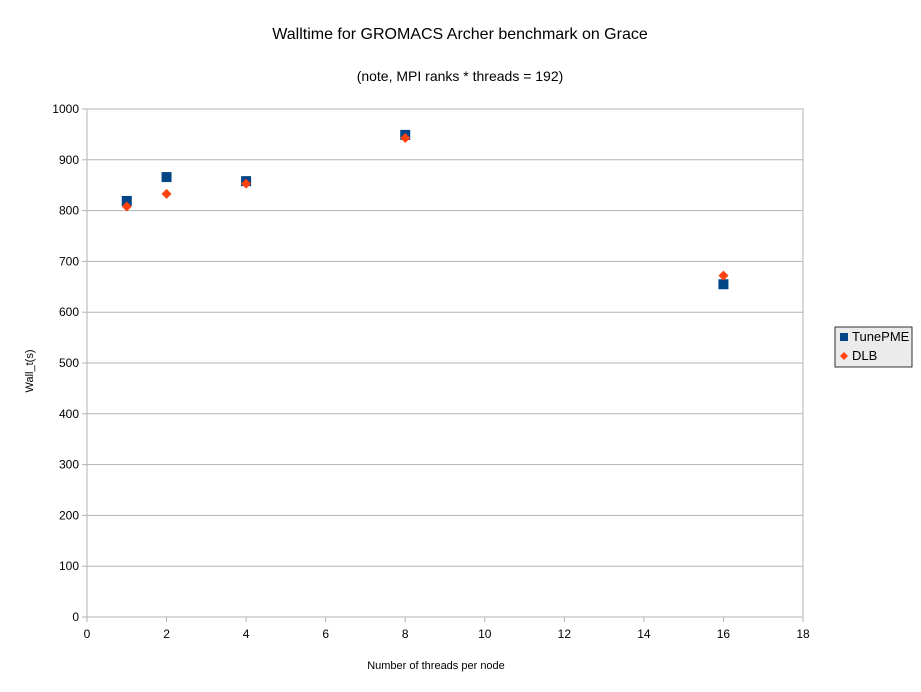  I want to click on y-tick-label: 100, so click(69, 566).